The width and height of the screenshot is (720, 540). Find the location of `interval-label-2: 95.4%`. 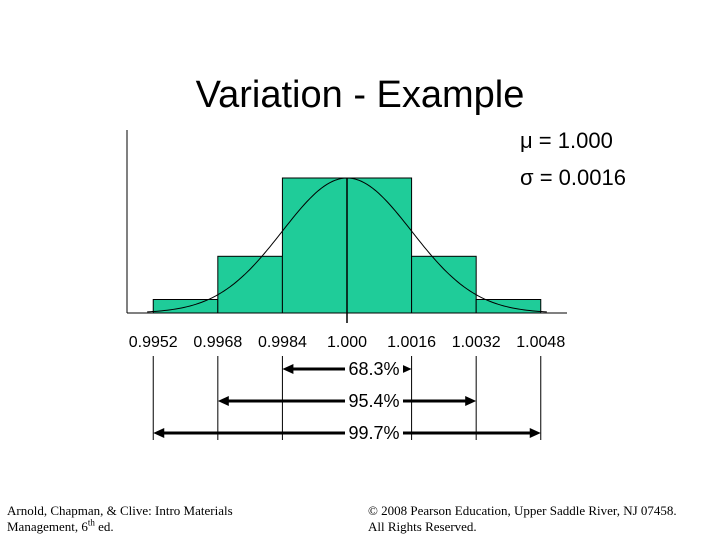

interval-label-2: 95.4% is located at coordinates (373, 401).